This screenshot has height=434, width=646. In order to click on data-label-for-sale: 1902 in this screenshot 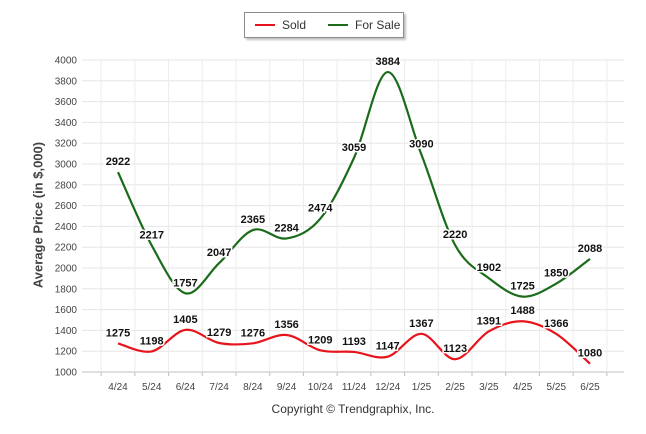, I will do `click(489, 268)`.